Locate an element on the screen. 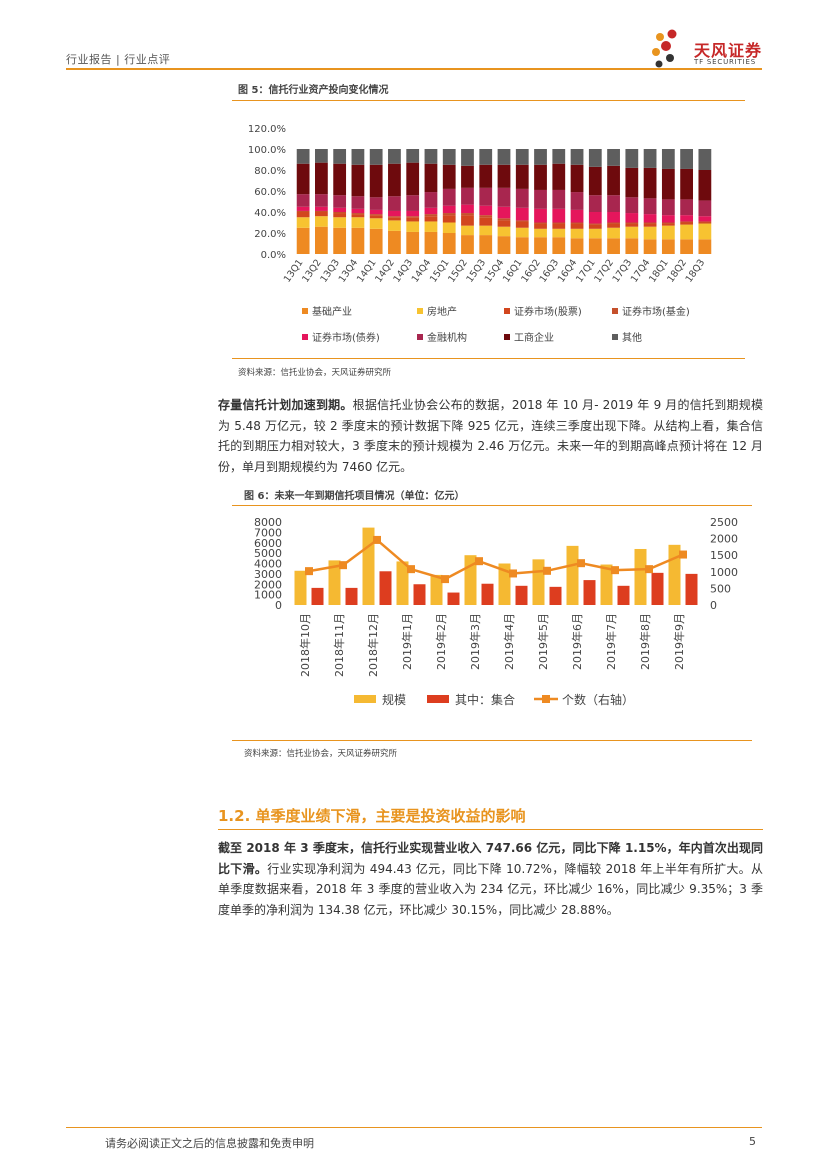  y-left-tick-label: 0 is located at coordinates (278, 605).